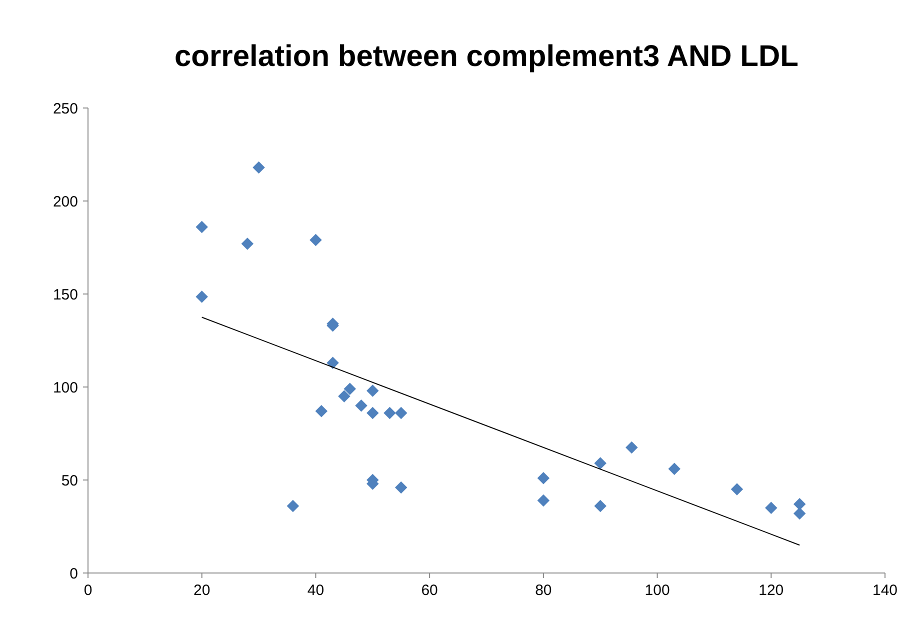  I want to click on y-tick-label: 250, so click(65, 109).